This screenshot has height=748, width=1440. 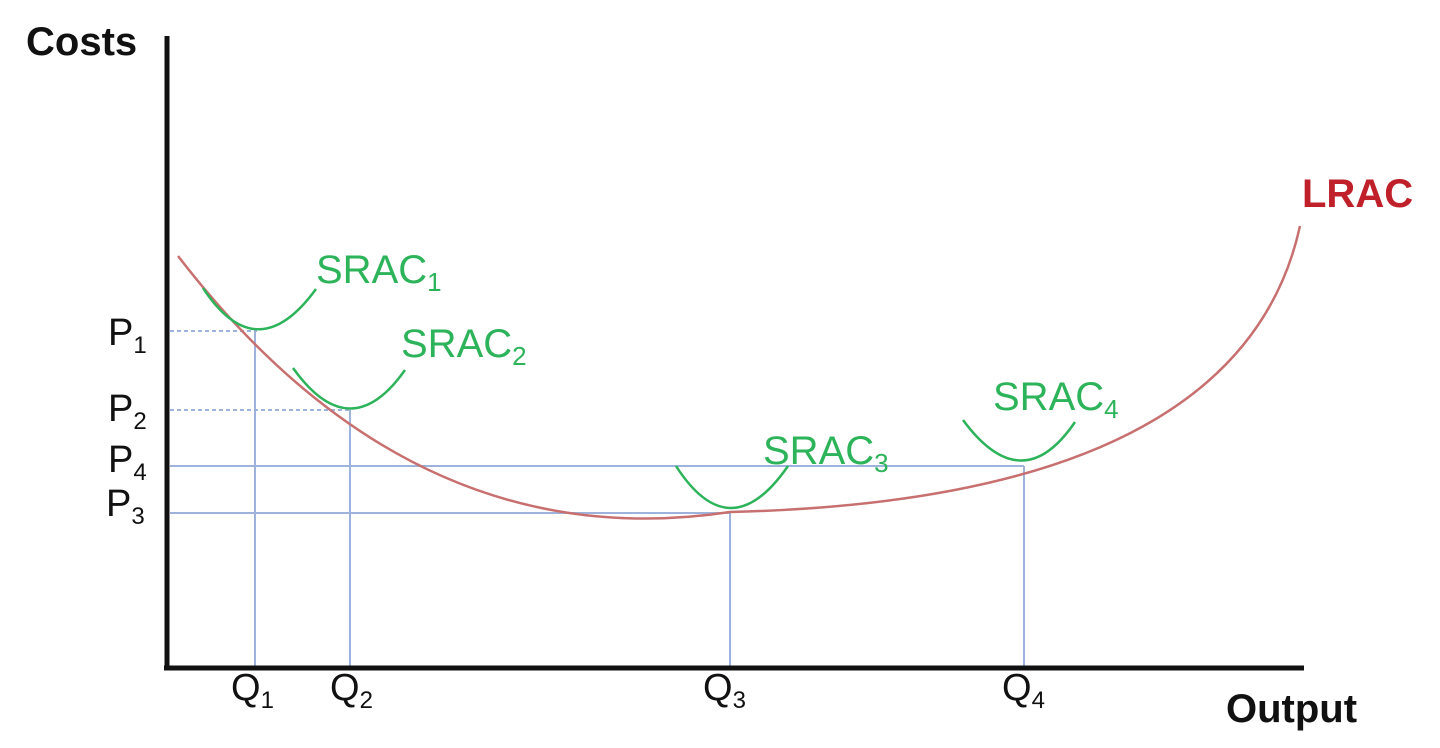 What do you see at coordinates (81, 42) in the screenshot?
I see `y-axis-title: Costs` at bounding box center [81, 42].